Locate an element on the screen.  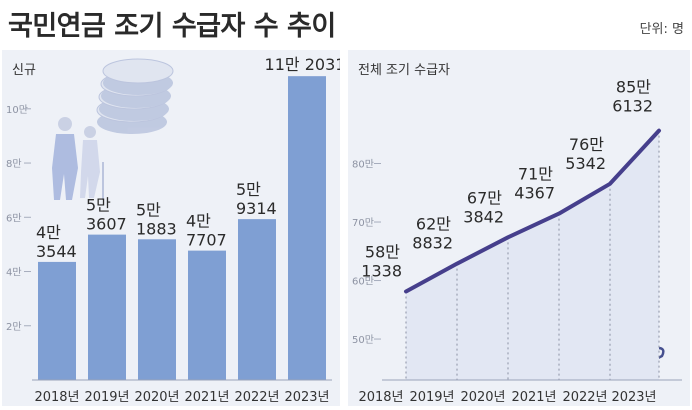
coin is located at coordinates (138, 71).